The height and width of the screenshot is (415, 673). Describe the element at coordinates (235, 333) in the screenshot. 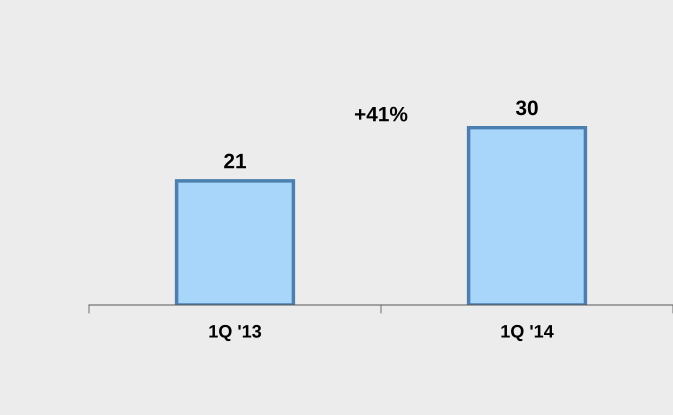

I see `x-tick-label: 1Q '13` at that location.